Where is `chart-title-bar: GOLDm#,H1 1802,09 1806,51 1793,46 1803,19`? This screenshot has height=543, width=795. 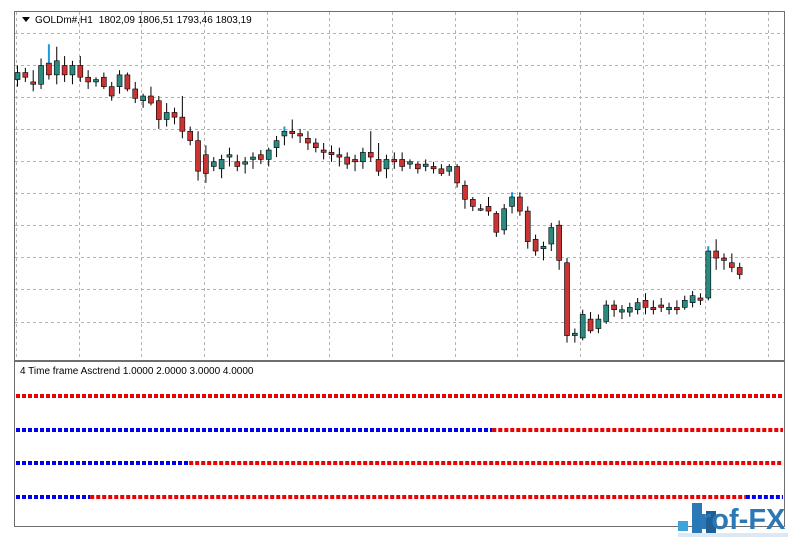 chart-title-bar: GOLDm#,H1 1802,09 1806,51 1793,46 1803,19 is located at coordinates (137, 20).